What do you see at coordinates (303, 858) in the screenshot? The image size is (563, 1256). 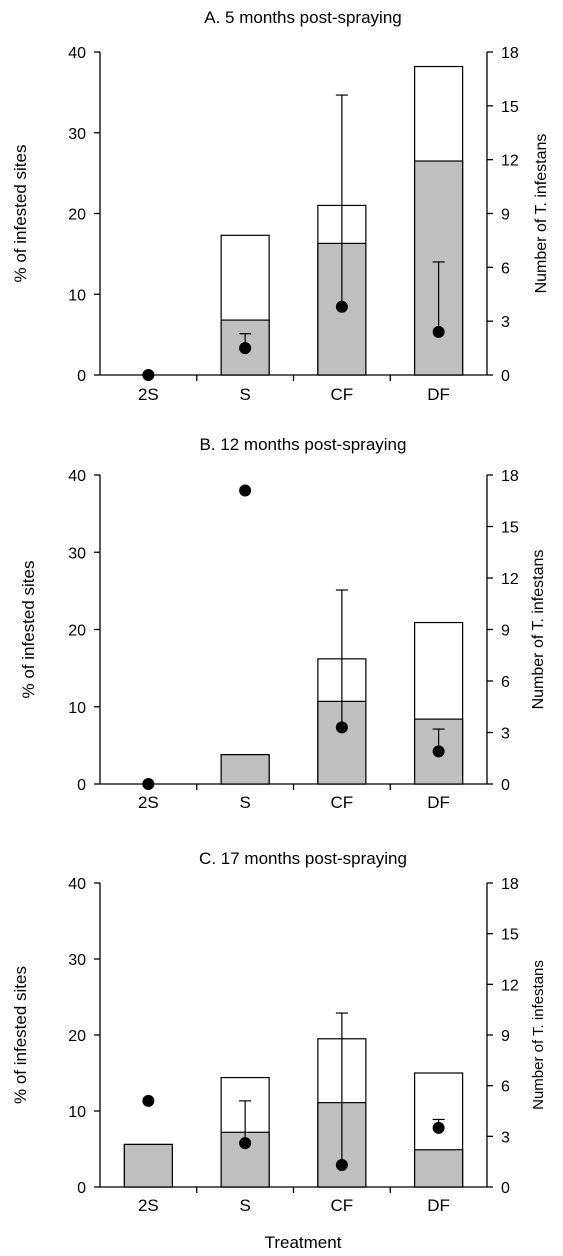 I see `chart-title: C. 17 months post-spraying` at bounding box center [303, 858].